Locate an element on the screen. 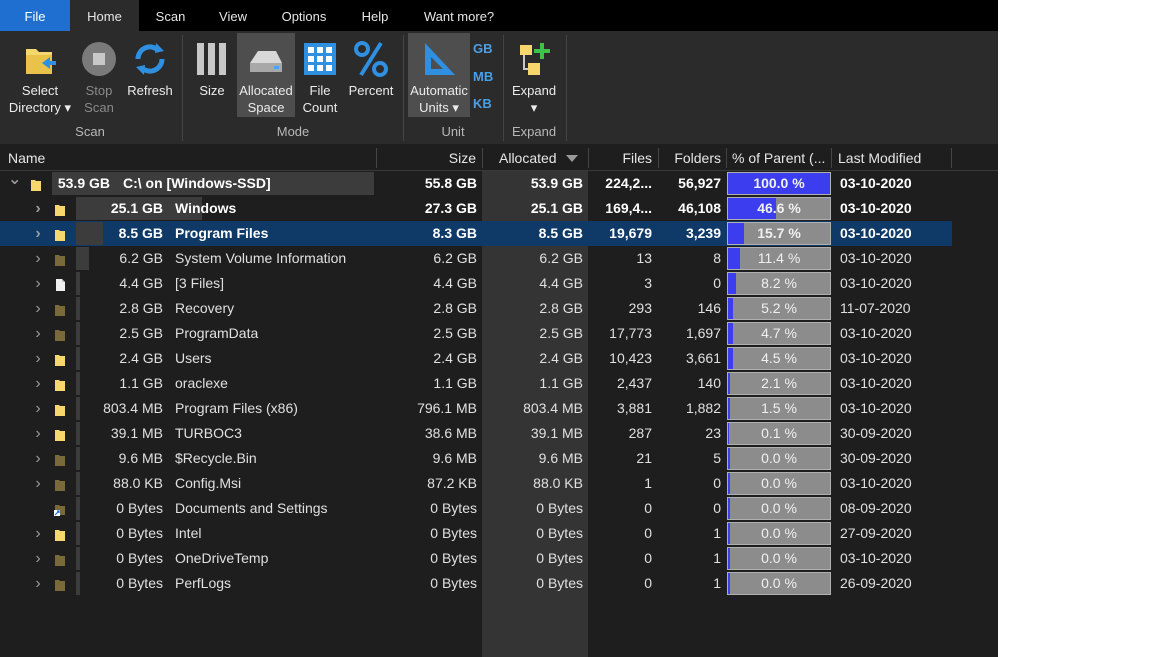 This screenshot has width=1152, height=657. percent-label: 11.4 % is located at coordinates (779, 258).